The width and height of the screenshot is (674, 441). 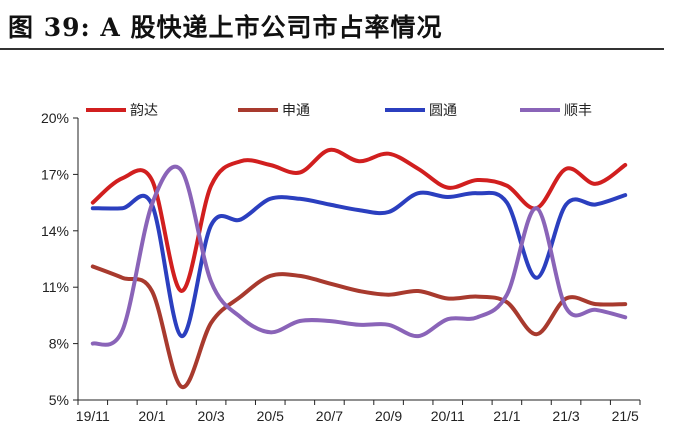 I want to click on legend-label: 申通, so click(x=296, y=111).